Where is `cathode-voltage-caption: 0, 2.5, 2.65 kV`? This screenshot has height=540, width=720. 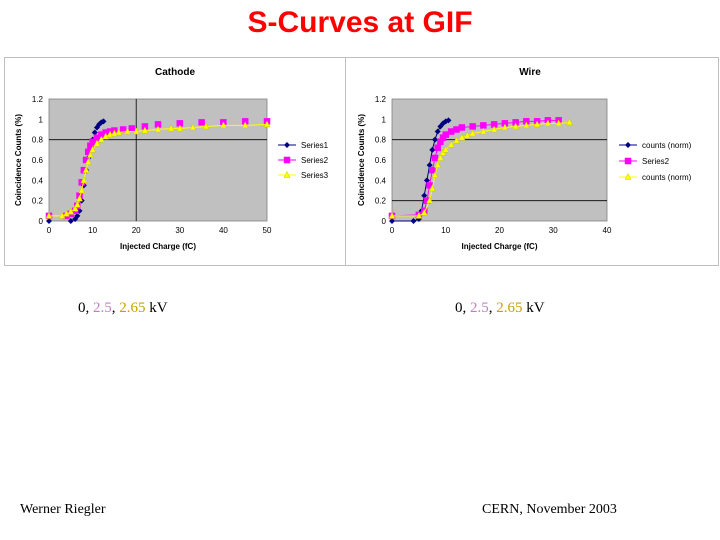 cathode-voltage-caption: 0, 2.5, 2.65 kV is located at coordinates (123, 308).